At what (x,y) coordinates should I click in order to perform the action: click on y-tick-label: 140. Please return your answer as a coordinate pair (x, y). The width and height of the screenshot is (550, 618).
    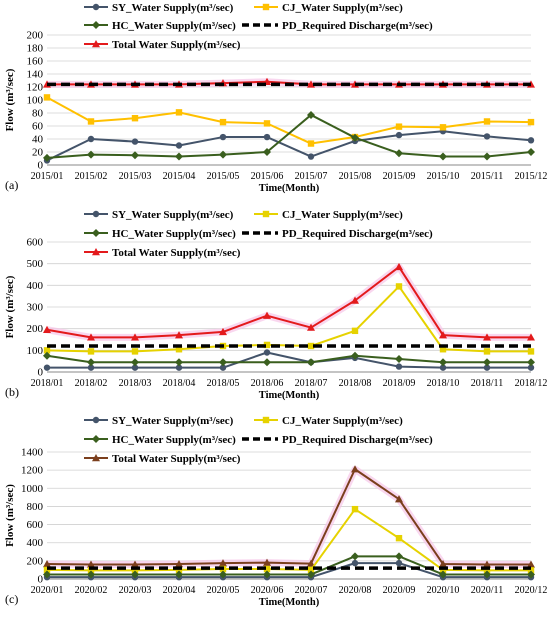
    Looking at the image, I should click on (35, 75).